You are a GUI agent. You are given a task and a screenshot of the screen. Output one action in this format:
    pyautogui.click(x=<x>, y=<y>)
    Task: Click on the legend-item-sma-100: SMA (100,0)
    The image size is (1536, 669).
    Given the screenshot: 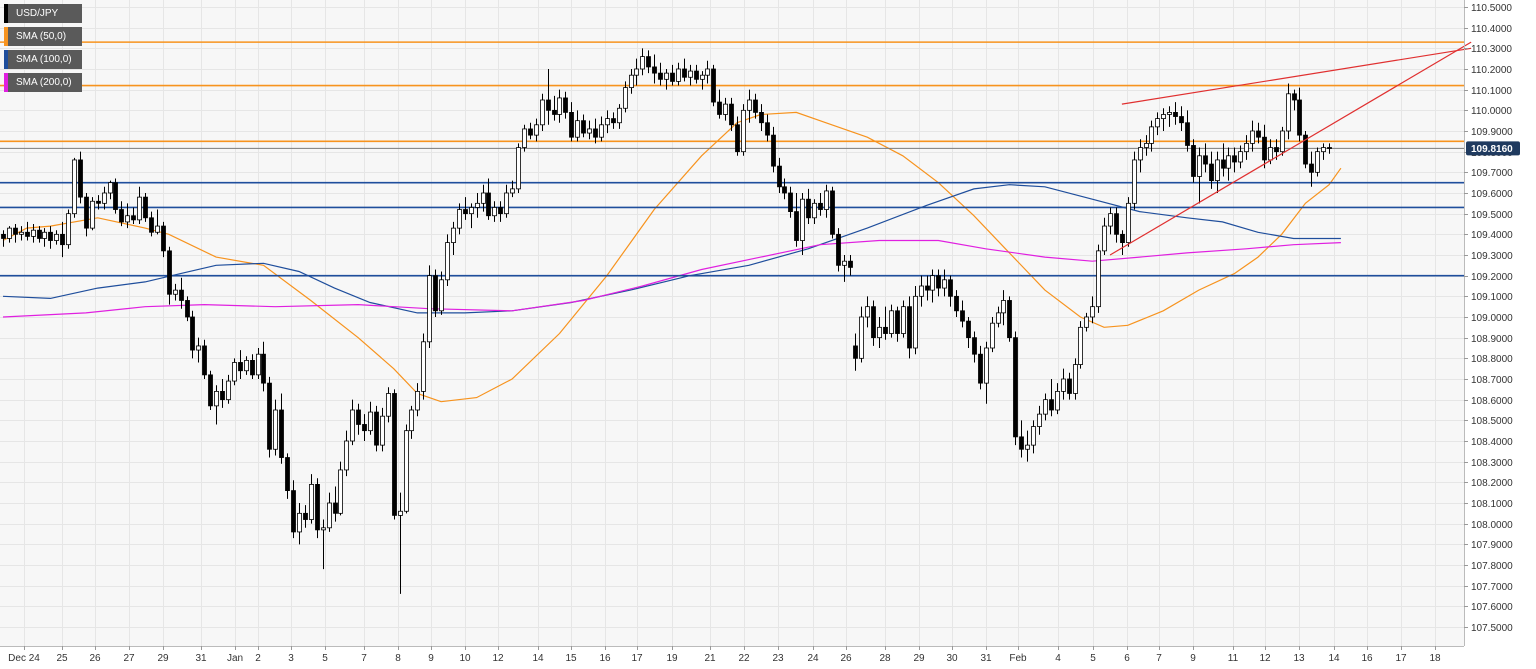 What is the action you would take?
    pyautogui.click(x=43, y=59)
    